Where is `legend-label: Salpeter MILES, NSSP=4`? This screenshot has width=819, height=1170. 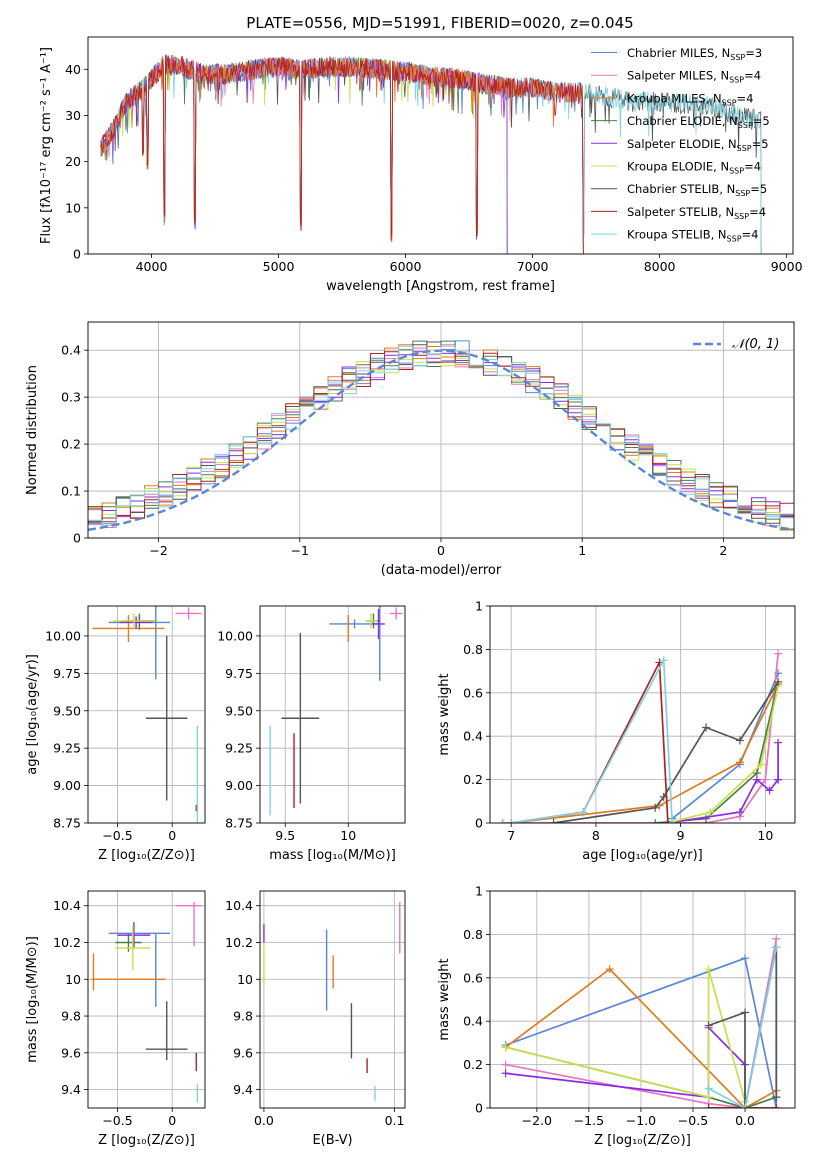
legend-label: Salpeter MILES, NSSP=4 is located at coordinates (694, 77).